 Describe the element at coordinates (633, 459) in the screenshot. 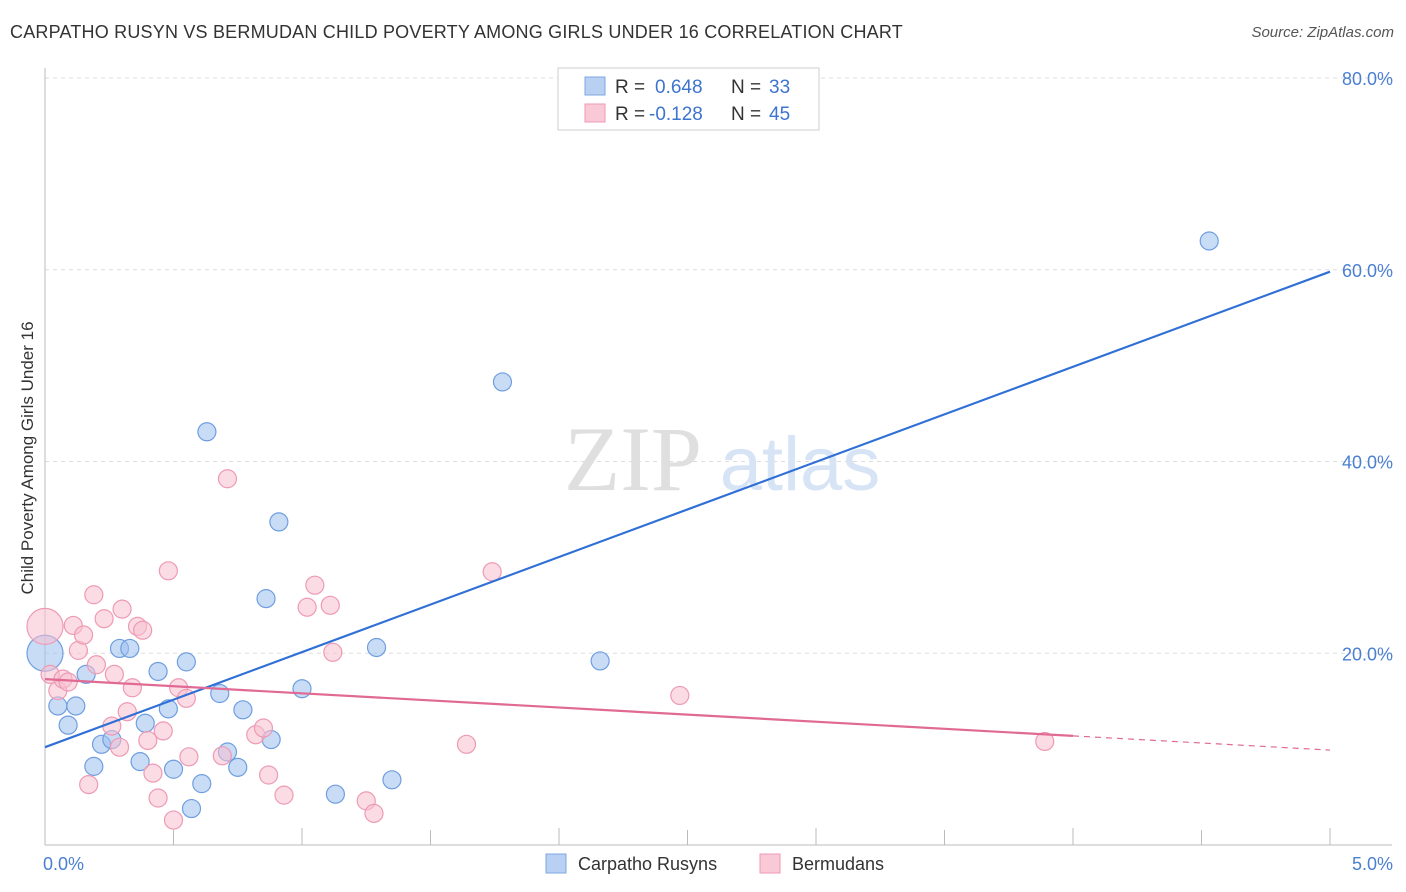

I see `watermark-zip: ZIP` at that location.